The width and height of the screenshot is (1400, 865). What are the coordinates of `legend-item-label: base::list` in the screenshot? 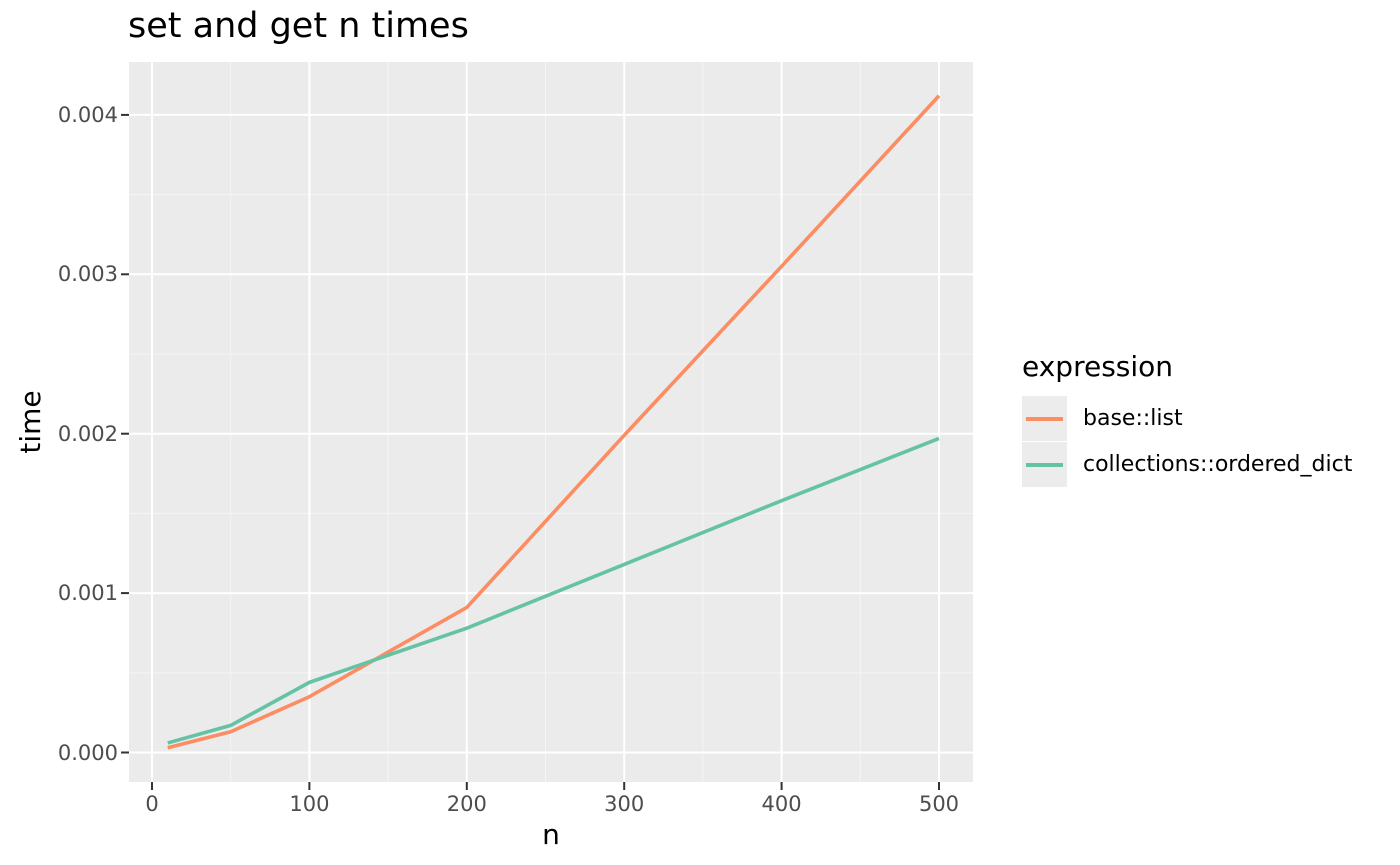 It's located at (1133, 418).